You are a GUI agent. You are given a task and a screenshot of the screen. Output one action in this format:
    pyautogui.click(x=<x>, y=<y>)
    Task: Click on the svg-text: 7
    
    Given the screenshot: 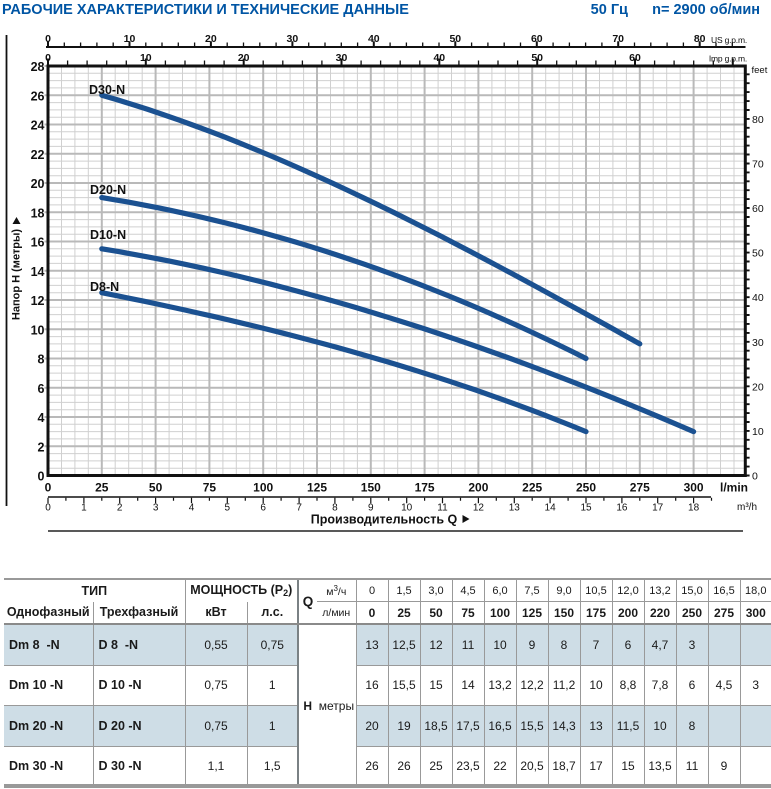 What is the action you would take?
    pyautogui.click(x=299, y=508)
    